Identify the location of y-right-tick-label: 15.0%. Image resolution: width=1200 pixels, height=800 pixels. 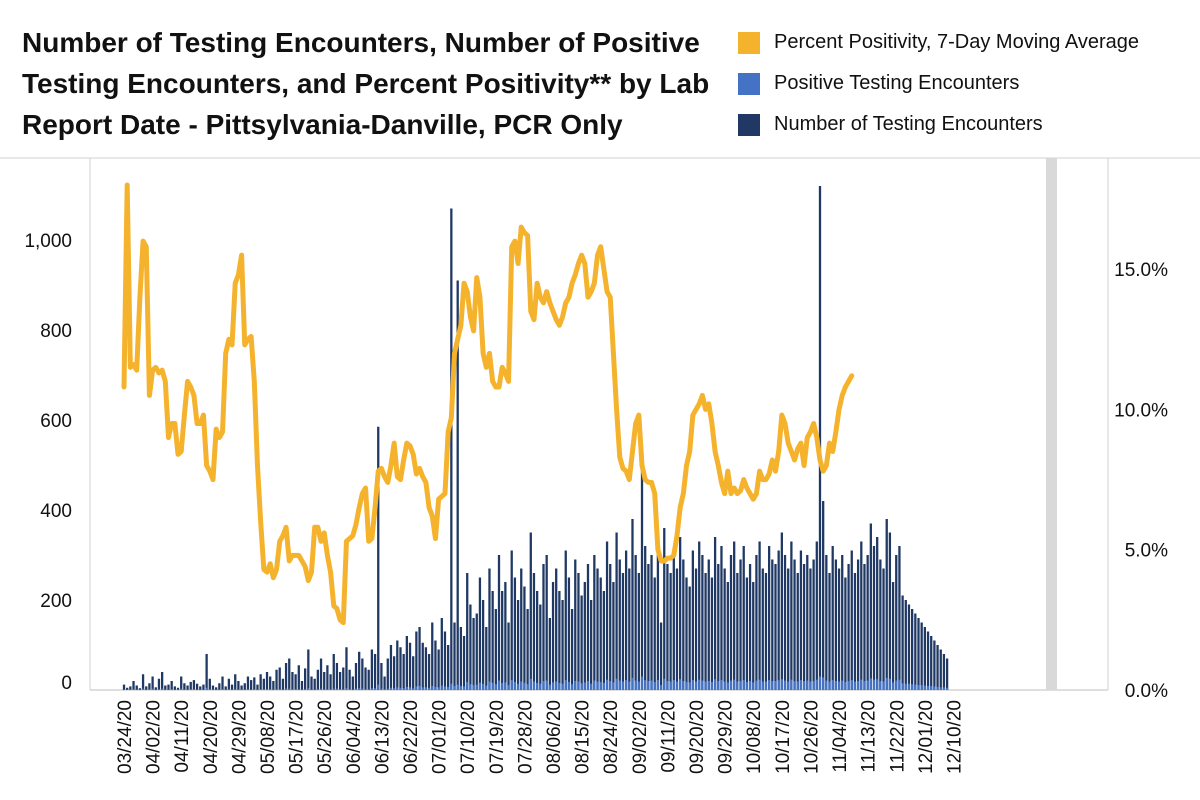
(1141, 270).